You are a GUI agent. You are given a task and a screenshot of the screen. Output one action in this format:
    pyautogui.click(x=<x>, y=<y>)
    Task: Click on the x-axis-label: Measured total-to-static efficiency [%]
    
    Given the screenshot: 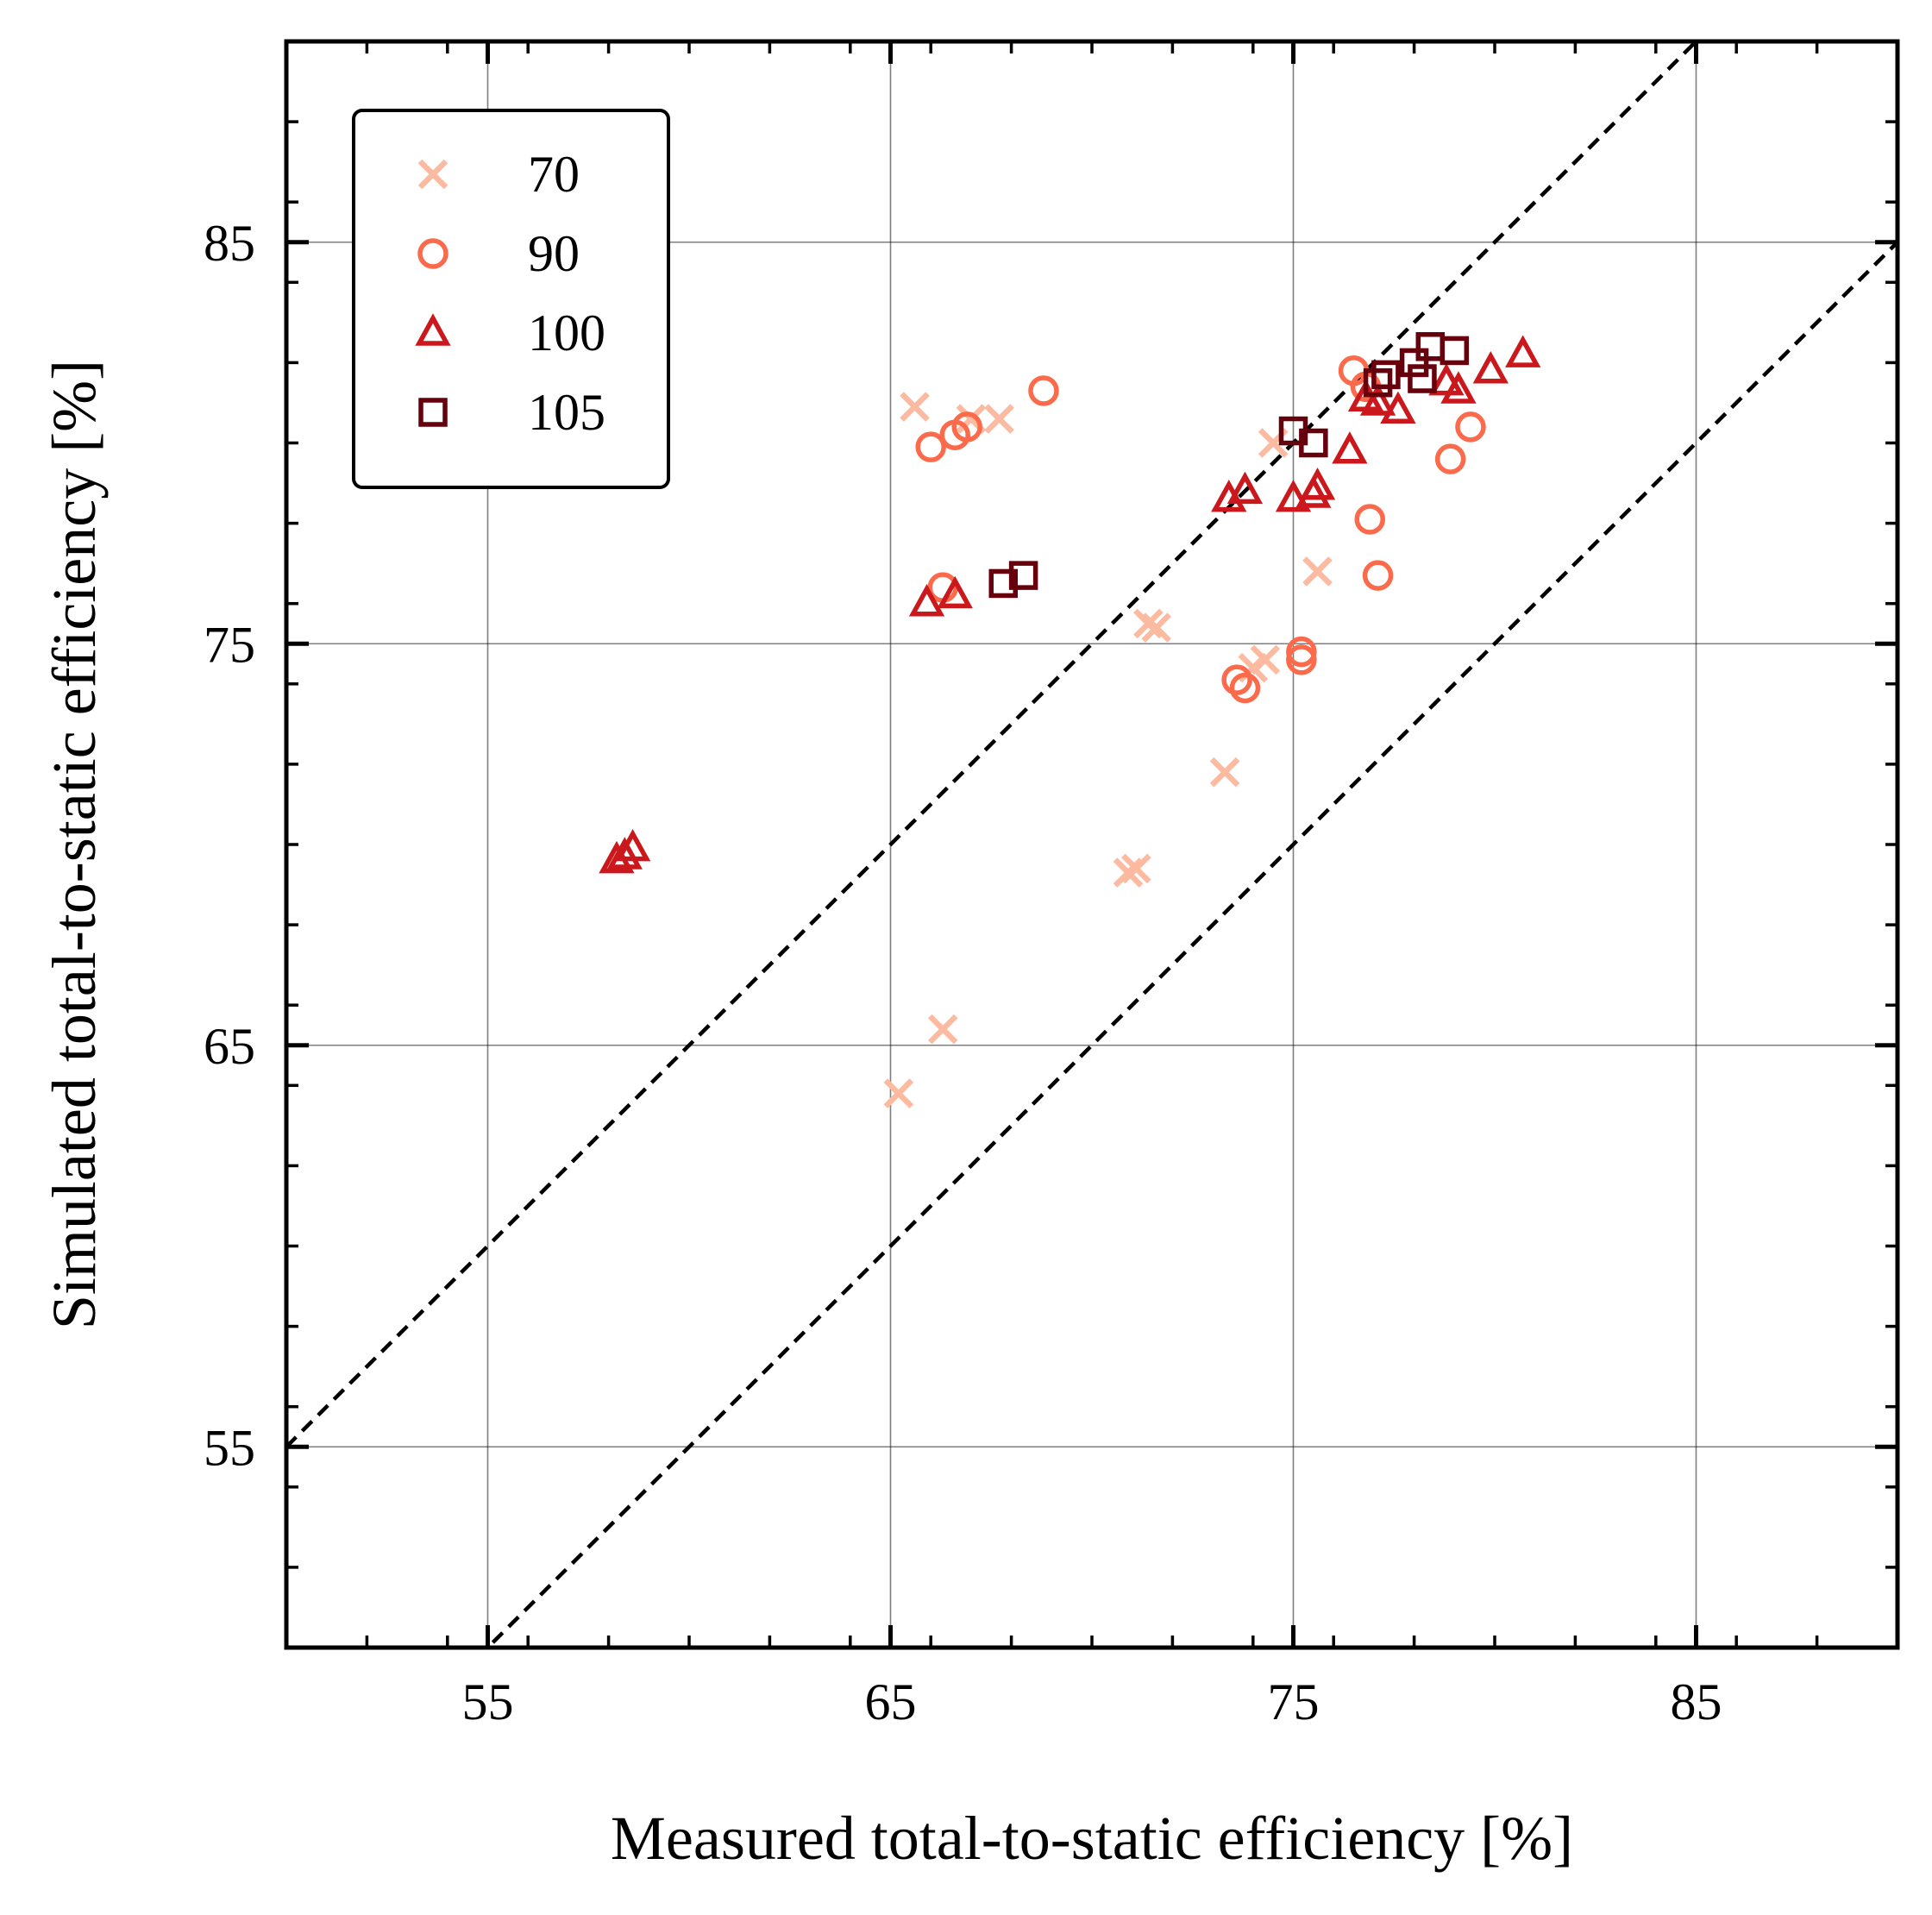 What is the action you would take?
    pyautogui.click(x=1092, y=1838)
    